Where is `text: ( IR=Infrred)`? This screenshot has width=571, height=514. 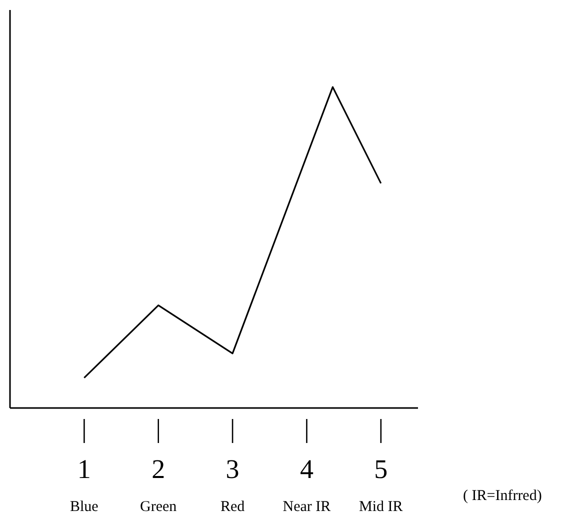
text: ( IR=Infrred) is located at coordinates (502, 496).